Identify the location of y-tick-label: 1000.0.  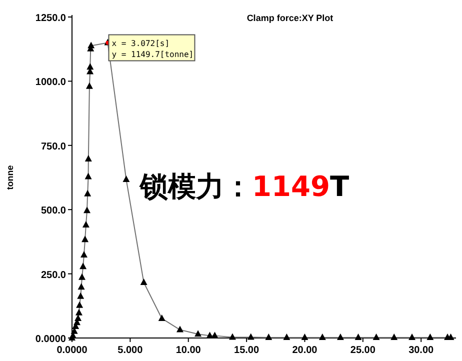
(50, 82).